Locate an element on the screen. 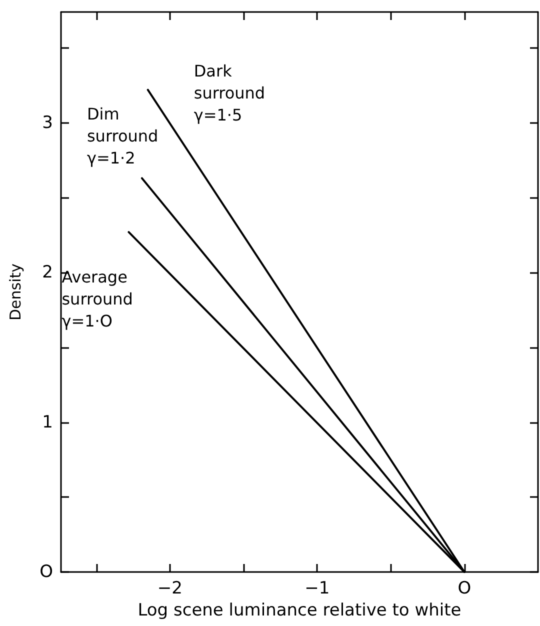  x-tick-label: −1 is located at coordinates (317, 588).